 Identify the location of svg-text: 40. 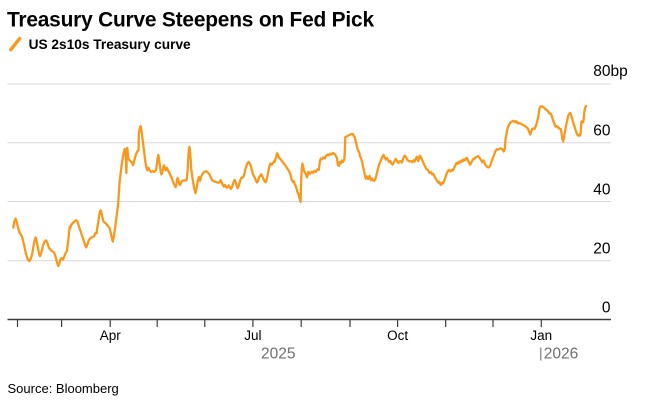
(602, 189).